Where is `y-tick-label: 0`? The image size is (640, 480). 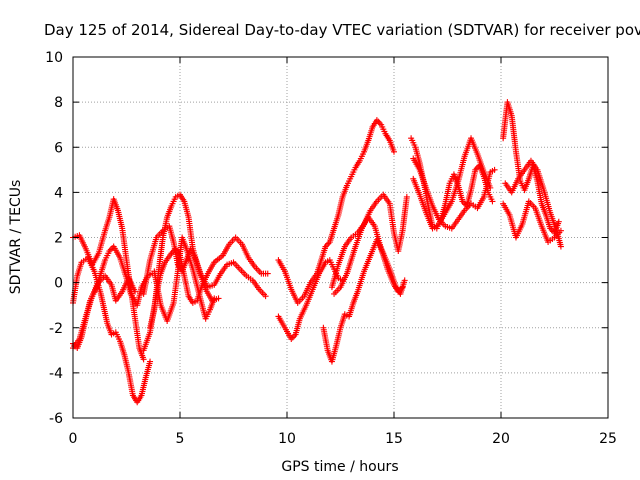
y-tick-label: 0 is located at coordinates (58, 284).